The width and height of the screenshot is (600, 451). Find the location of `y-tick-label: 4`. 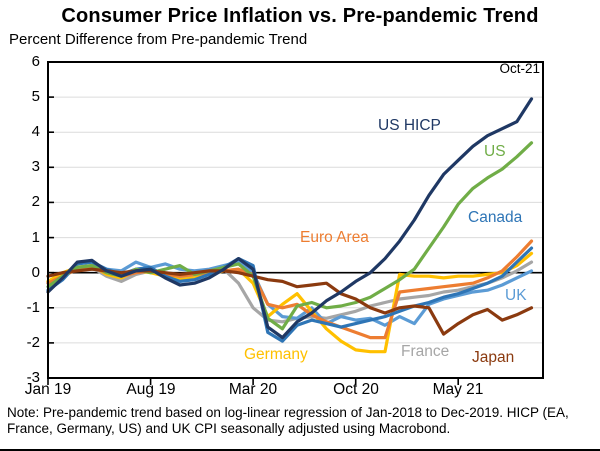

y-tick-label: 4 is located at coordinates (35, 131).